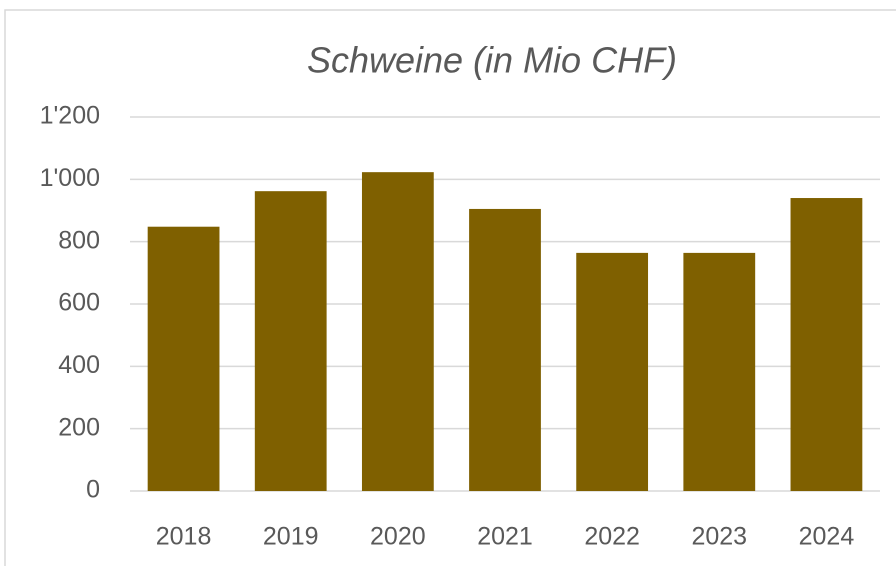 This screenshot has width=896, height=566. What do you see at coordinates (505, 537) in the screenshot?
I see `x-tick-label: 2021` at bounding box center [505, 537].